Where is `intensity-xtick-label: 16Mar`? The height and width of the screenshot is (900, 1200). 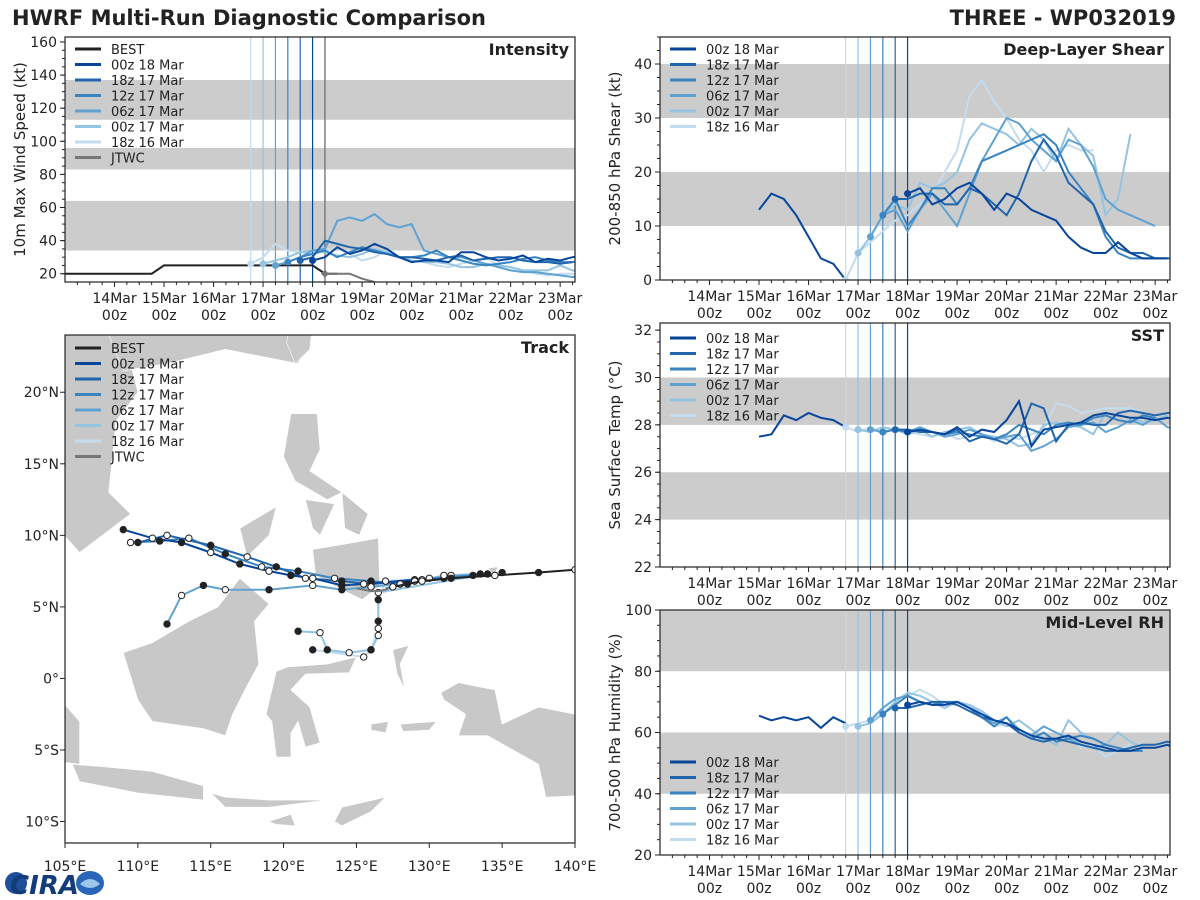
intensity-xtick-label: 16Mar is located at coordinates (213, 299).